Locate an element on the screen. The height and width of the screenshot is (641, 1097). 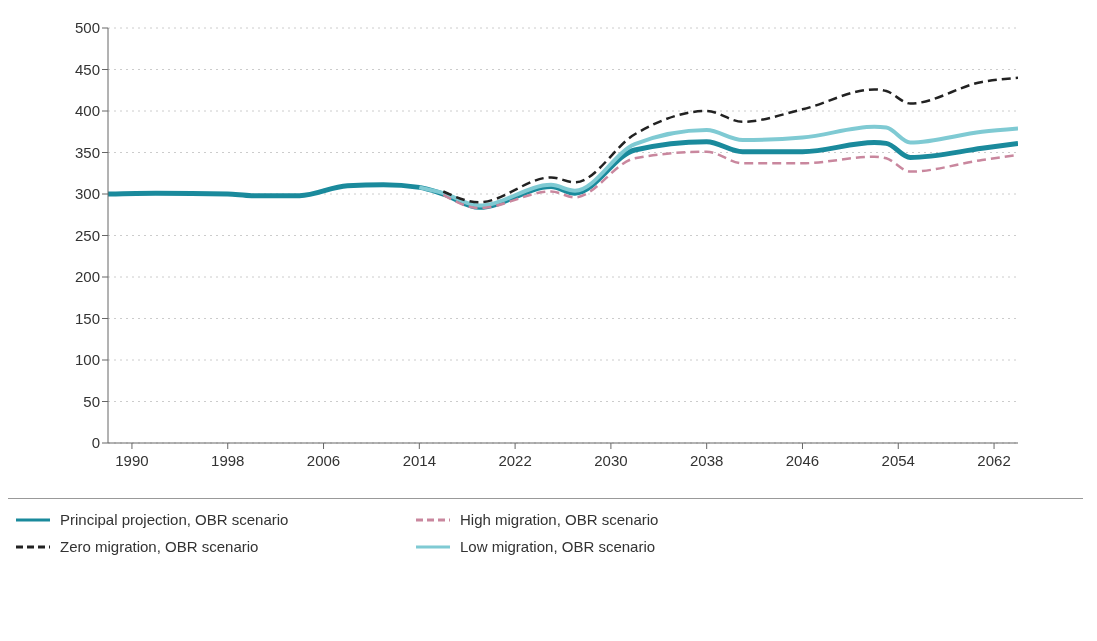
x-tick-label: 2062 is located at coordinates (994, 460).